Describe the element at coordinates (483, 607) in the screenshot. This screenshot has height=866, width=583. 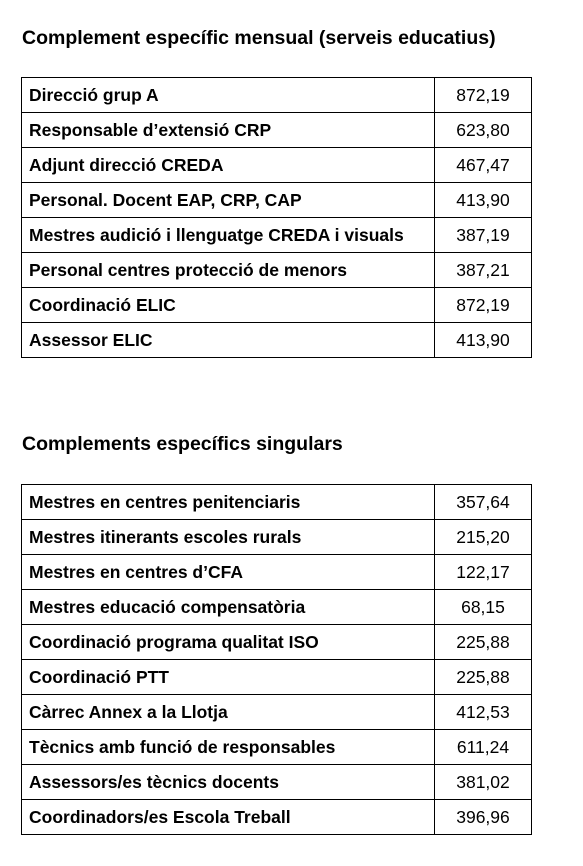
I see `row-value: 68,15` at that location.